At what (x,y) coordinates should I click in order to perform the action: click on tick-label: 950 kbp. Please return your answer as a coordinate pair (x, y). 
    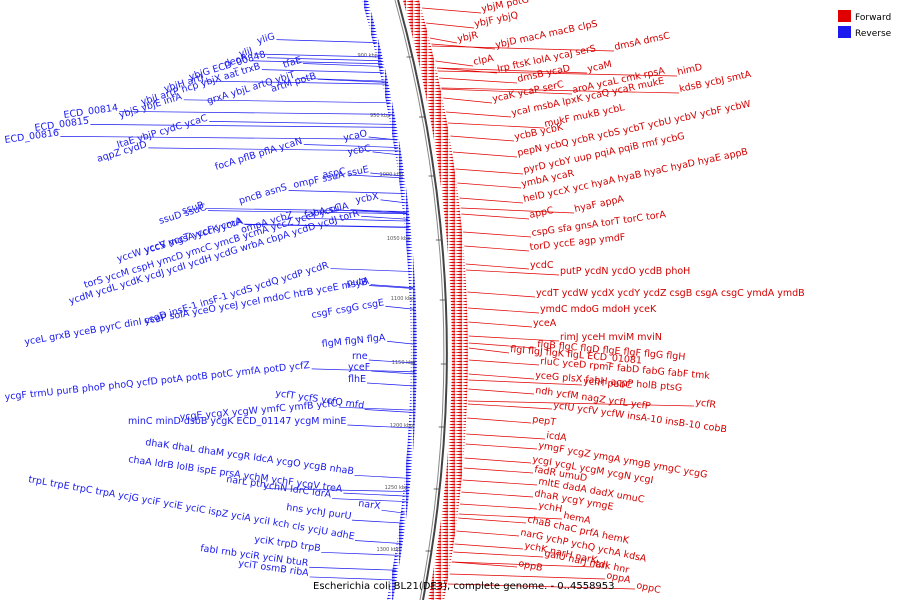
    Looking at the image, I should click on (380, 116).